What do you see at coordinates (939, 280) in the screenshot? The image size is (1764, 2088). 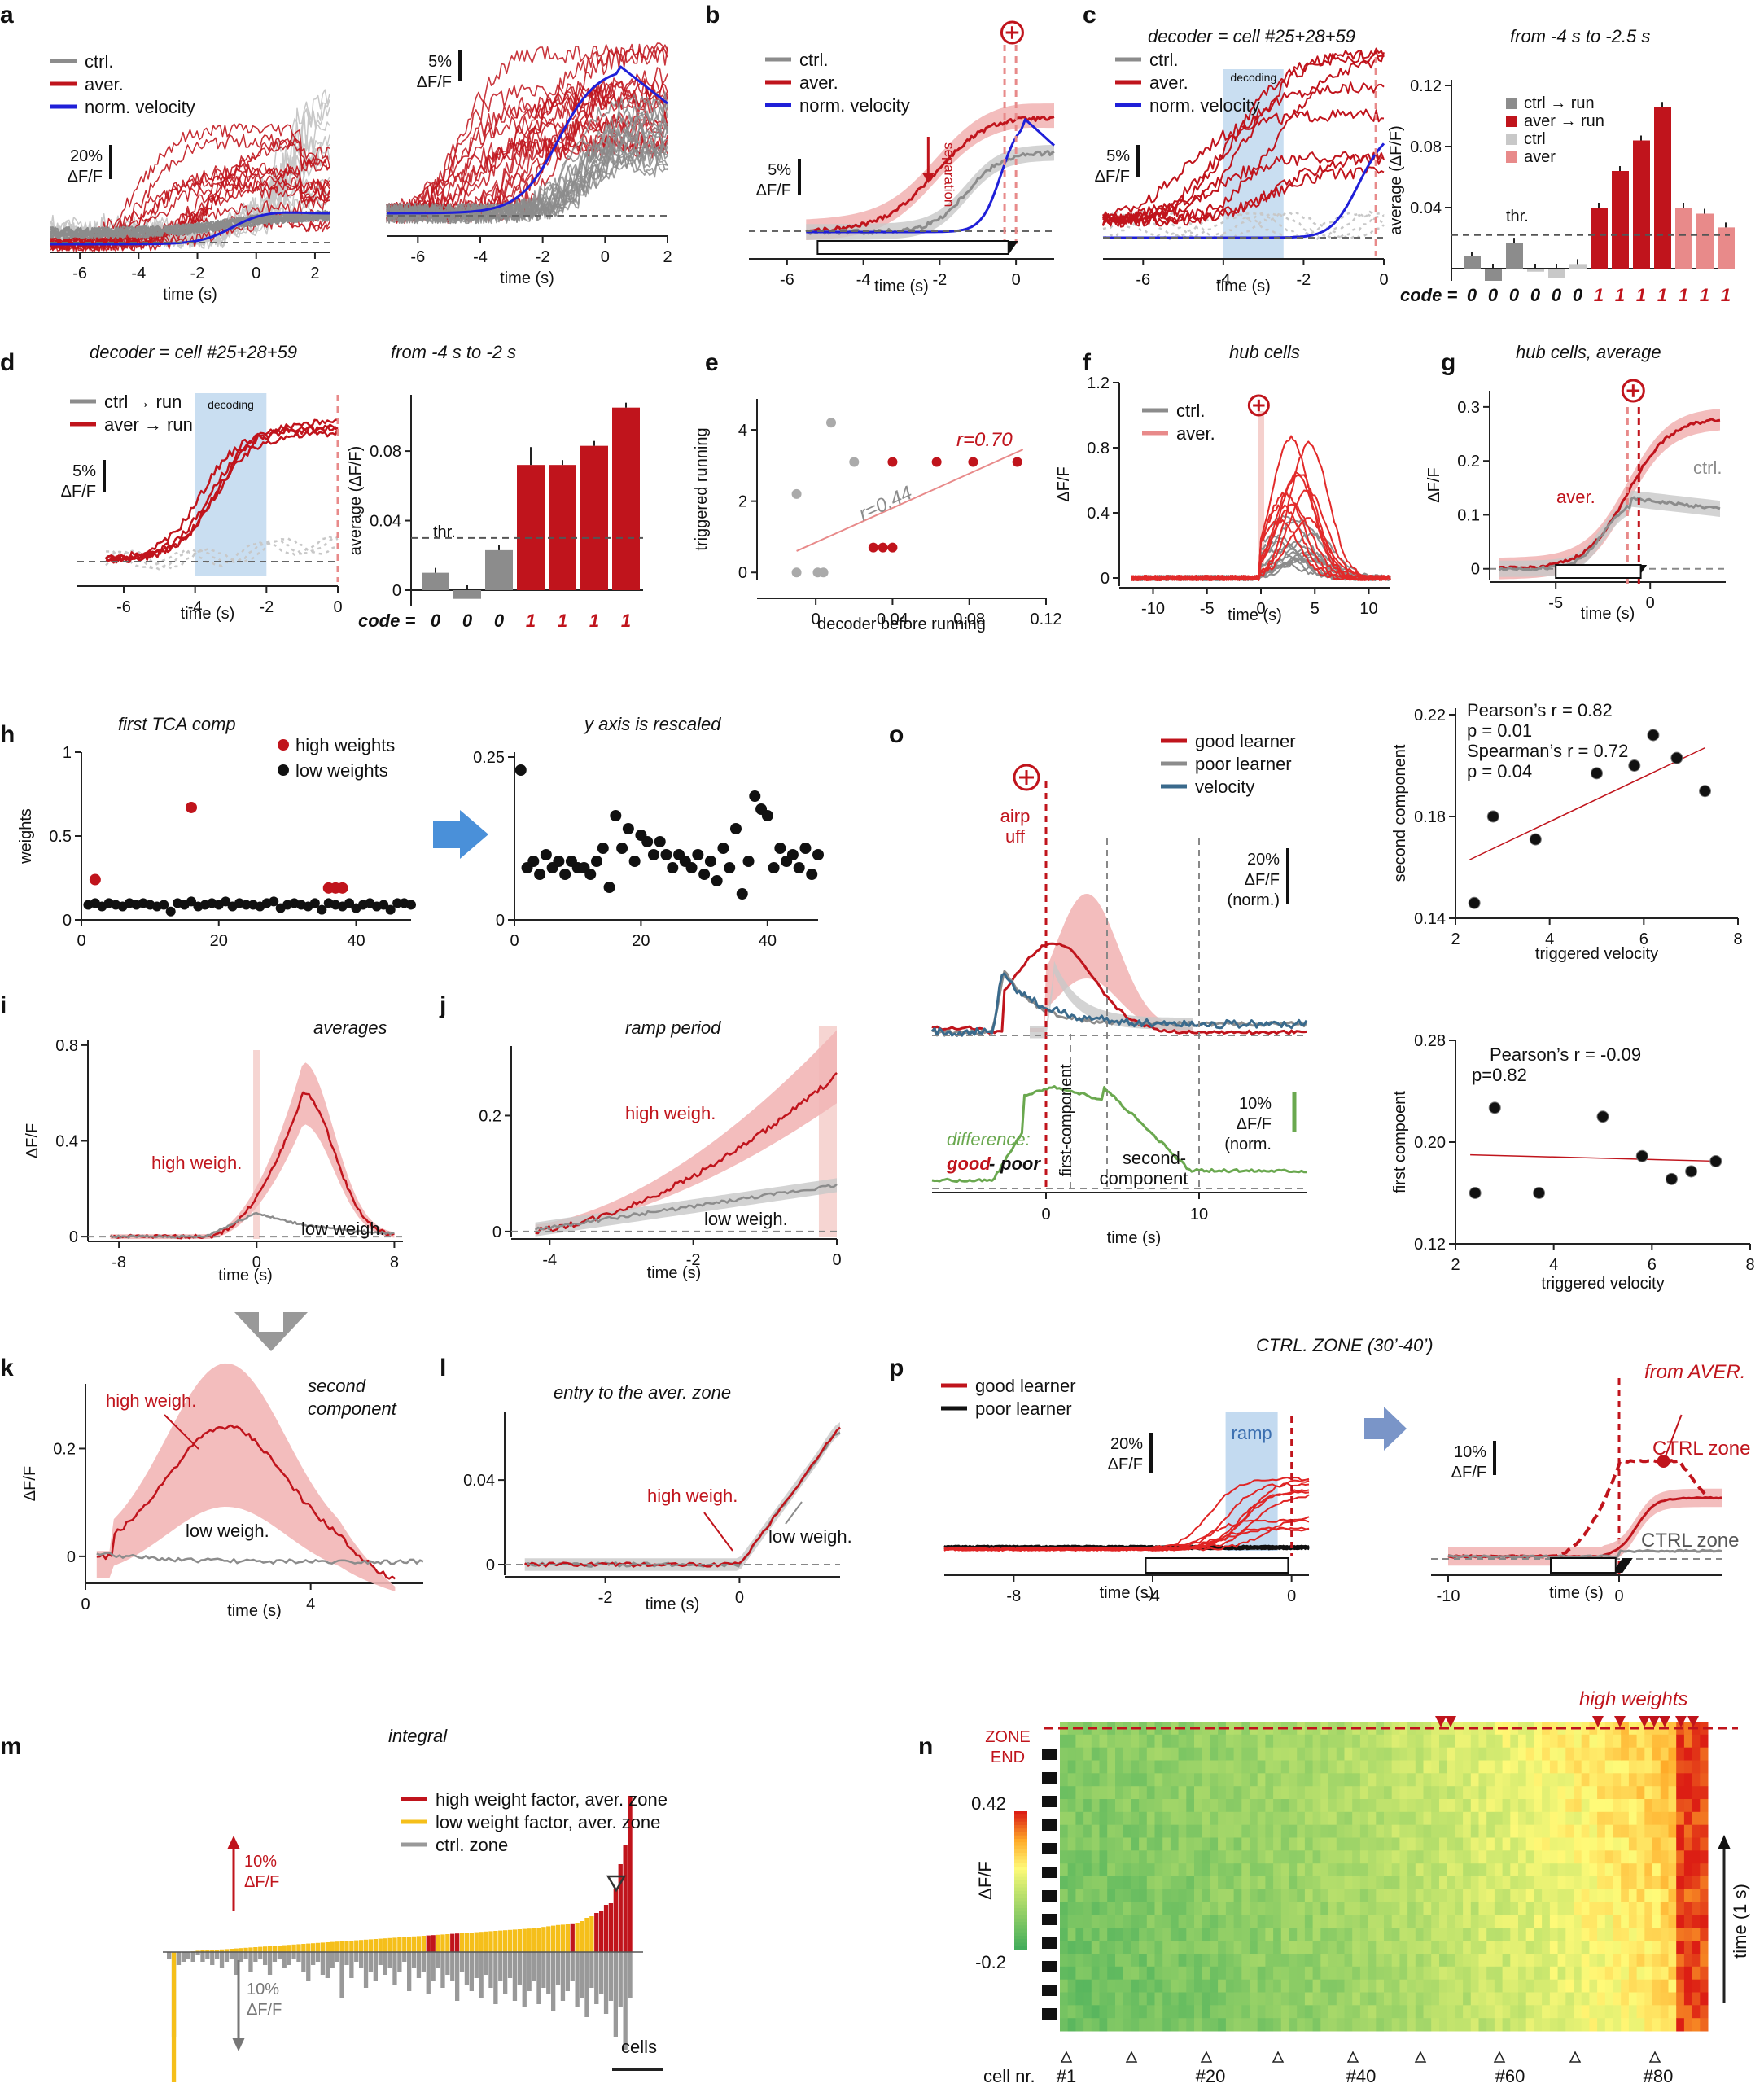 I see `x-tick-label: -2` at bounding box center [939, 280].